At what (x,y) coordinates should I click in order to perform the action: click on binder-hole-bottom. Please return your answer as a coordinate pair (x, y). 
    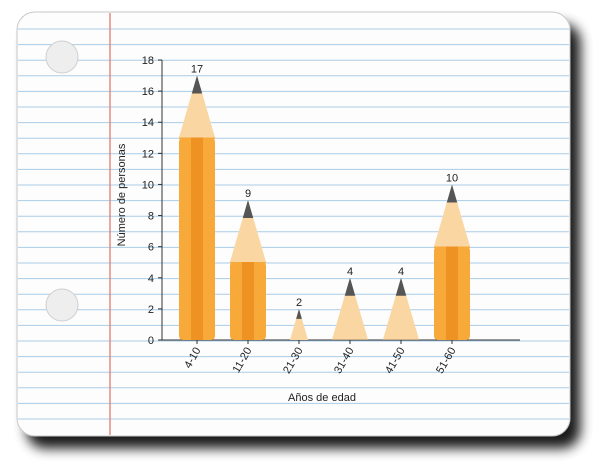
    Looking at the image, I should click on (62, 305).